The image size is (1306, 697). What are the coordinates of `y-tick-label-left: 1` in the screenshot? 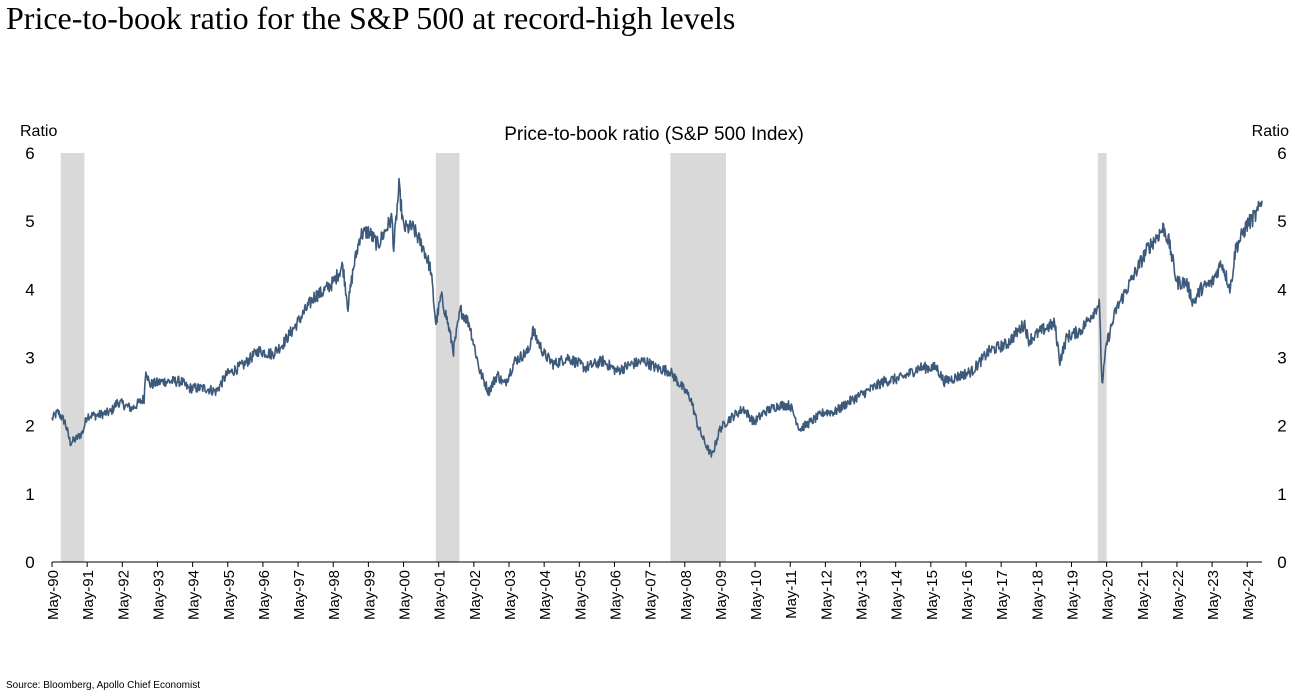 It's located at (29, 494).